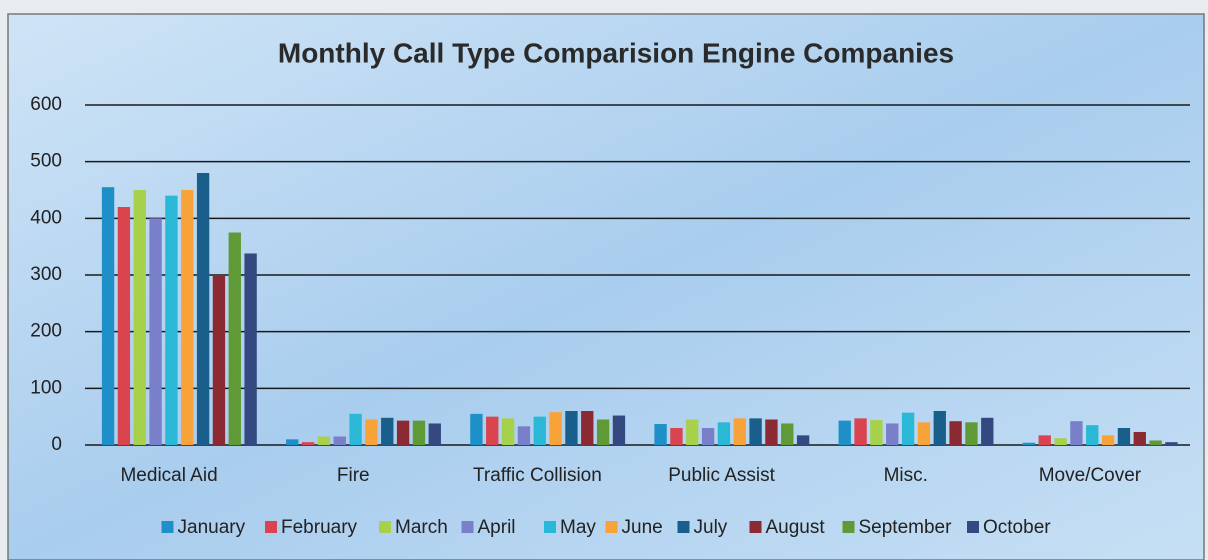  What do you see at coordinates (711, 527) in the screenshot?
I see `legend-label: July` at bounding box center [711, 527].